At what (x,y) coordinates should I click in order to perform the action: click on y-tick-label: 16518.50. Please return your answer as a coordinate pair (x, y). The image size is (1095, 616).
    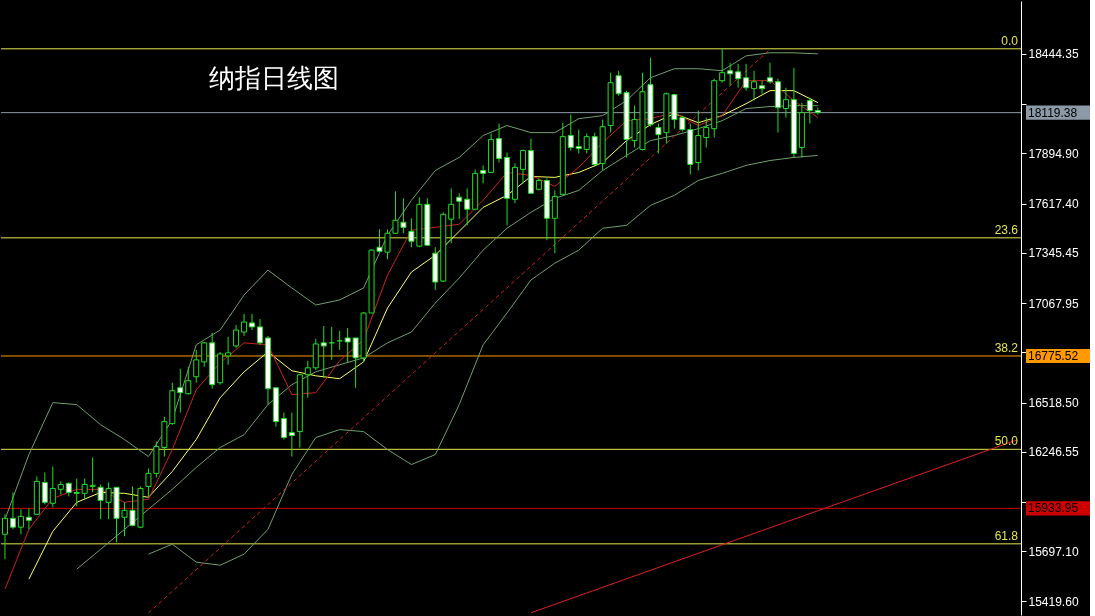
    Looking at the image, I should click on (1053, 403).